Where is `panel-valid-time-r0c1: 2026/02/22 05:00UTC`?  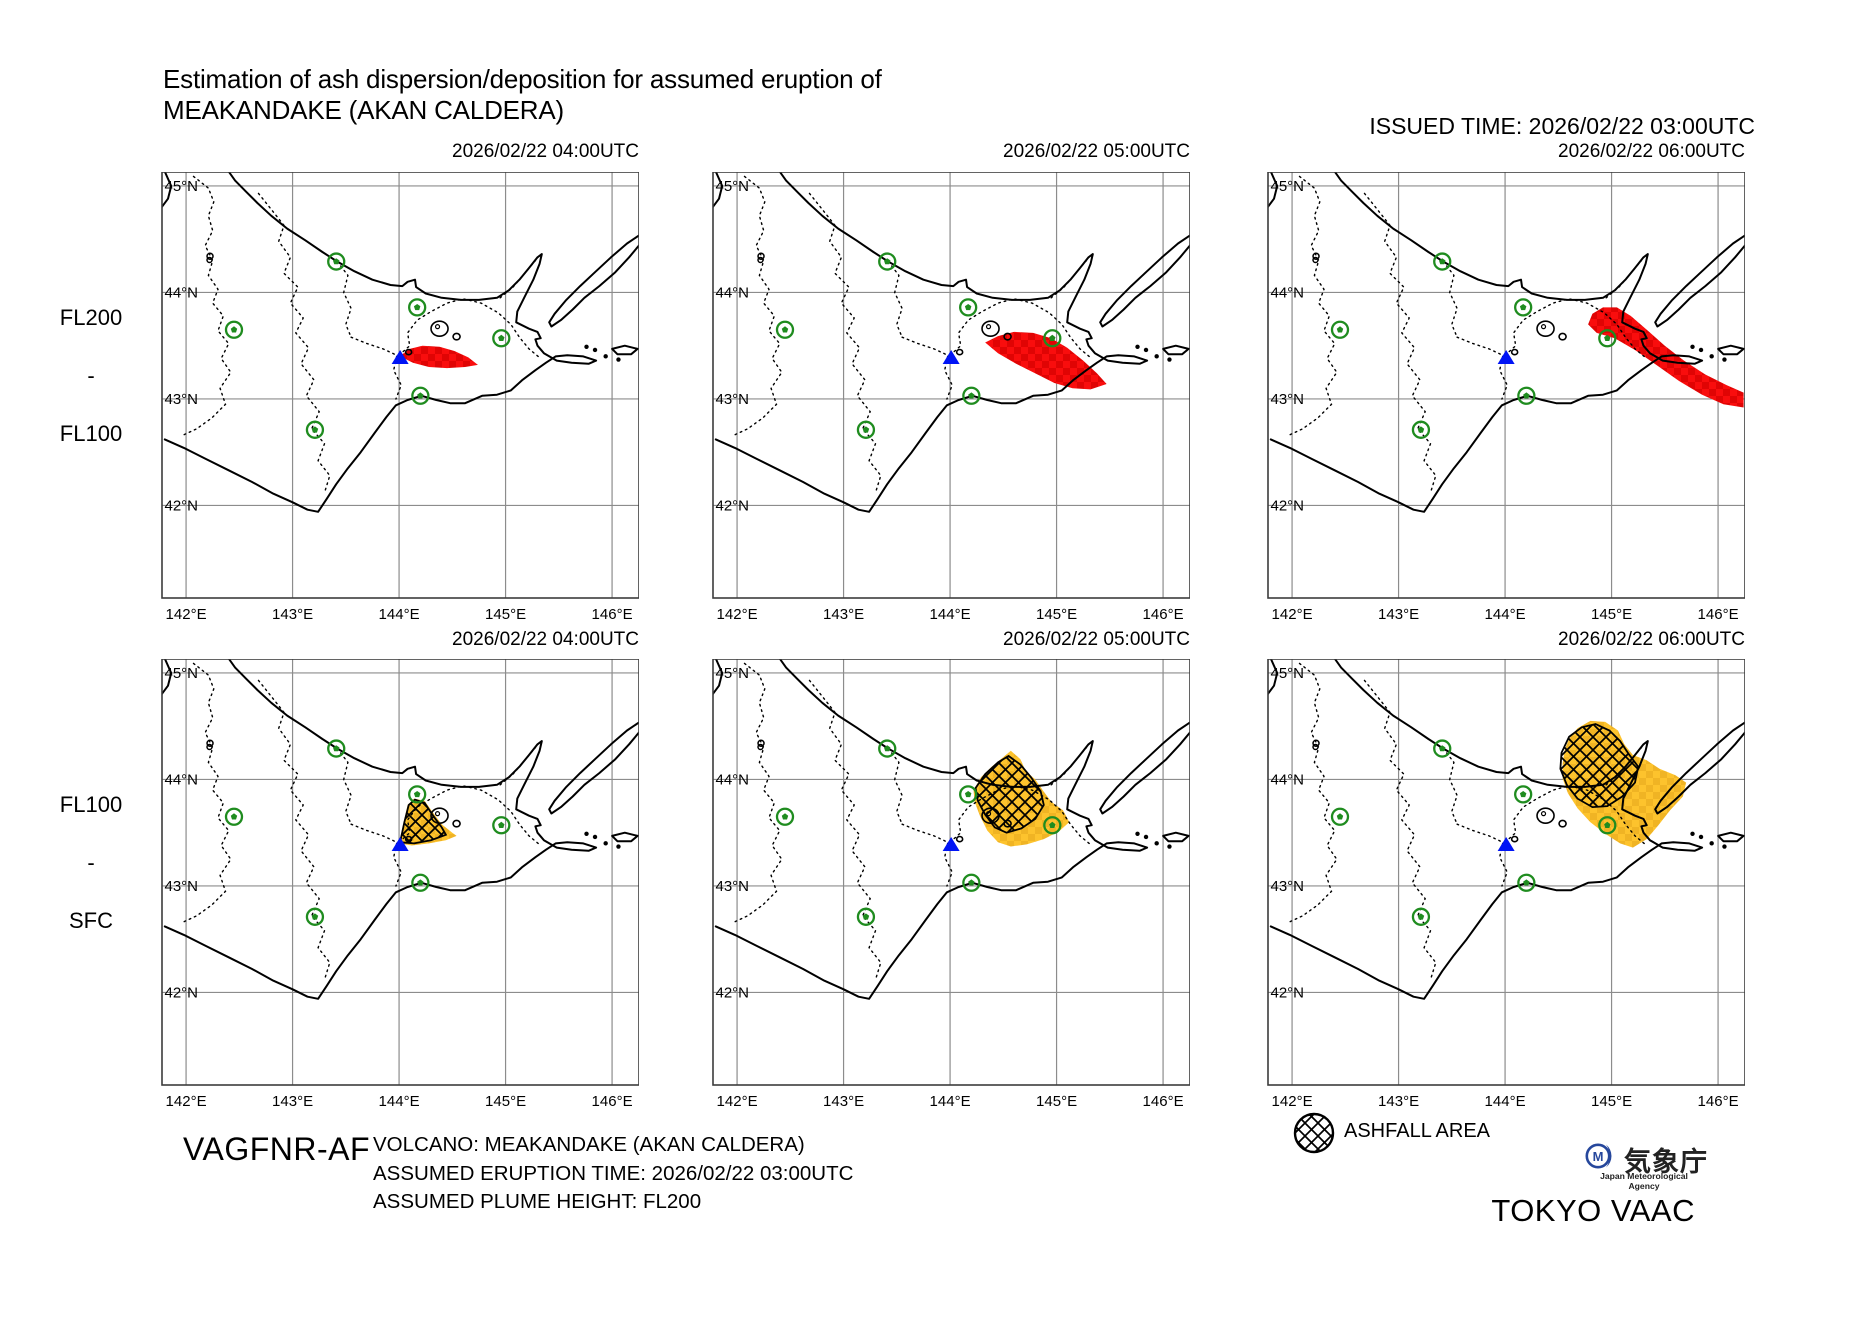 panel-valid-time-r0c1: 2026/02/22 05:00UTC is located at coordinates (1096, 151).